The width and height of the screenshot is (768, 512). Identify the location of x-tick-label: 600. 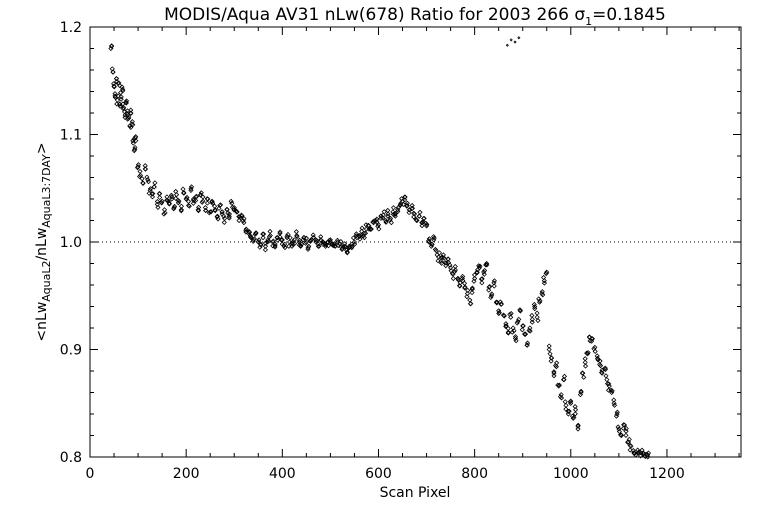
(378, 474).